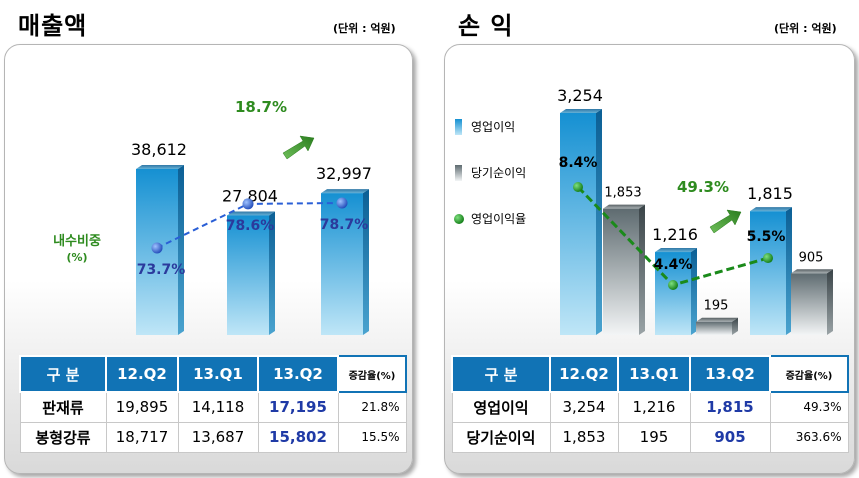 This screenshot has height=478, width=859. What do you see at coordinates (218, 407) in the screenshot?
I see `table-cell: 14,118` at bounding box center [218, 407].